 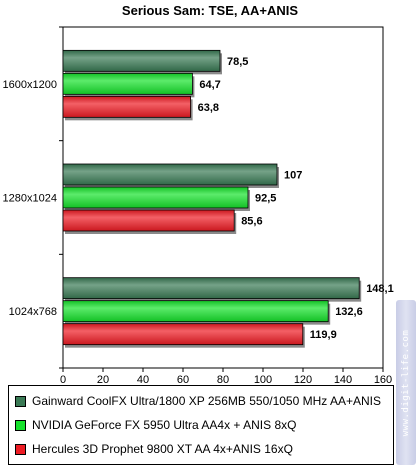 What do you see at coordinates (303, 379) in the screenshot?
I see `x-tick-label: 120` at bounding box center [303, 379].